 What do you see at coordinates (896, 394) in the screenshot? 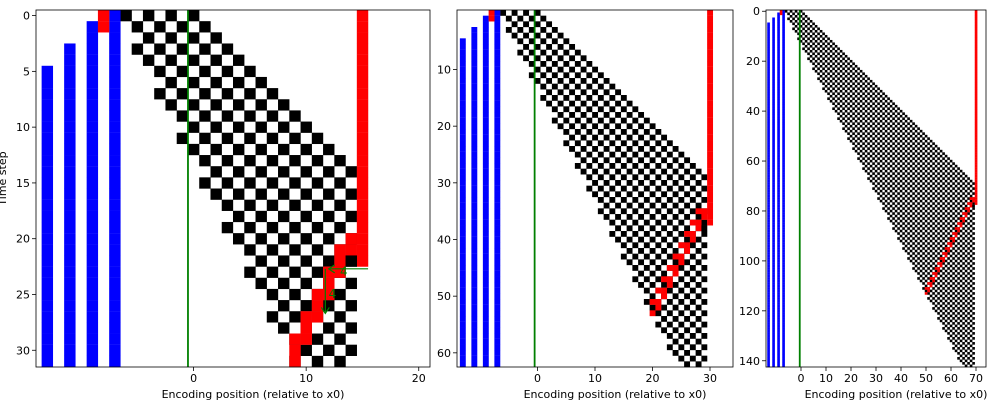
I see `x-axis-label: Encoding position (relative to x0)` at bounding box center [896, 394].